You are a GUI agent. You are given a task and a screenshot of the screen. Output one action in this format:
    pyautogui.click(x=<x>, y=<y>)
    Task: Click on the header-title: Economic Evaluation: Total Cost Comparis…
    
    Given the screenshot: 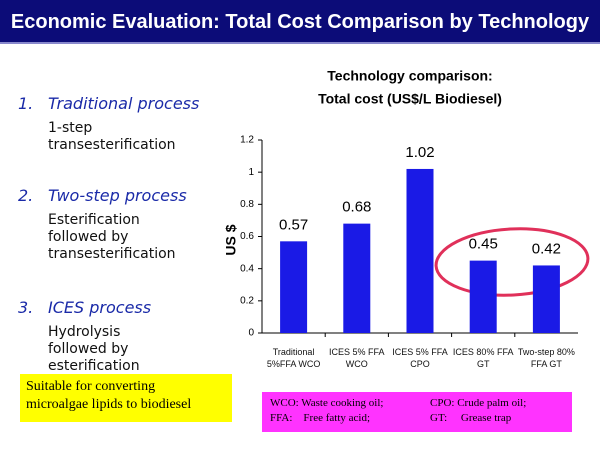 What is the action you would take?
    pyautogui.click(x=300, y=22)
    